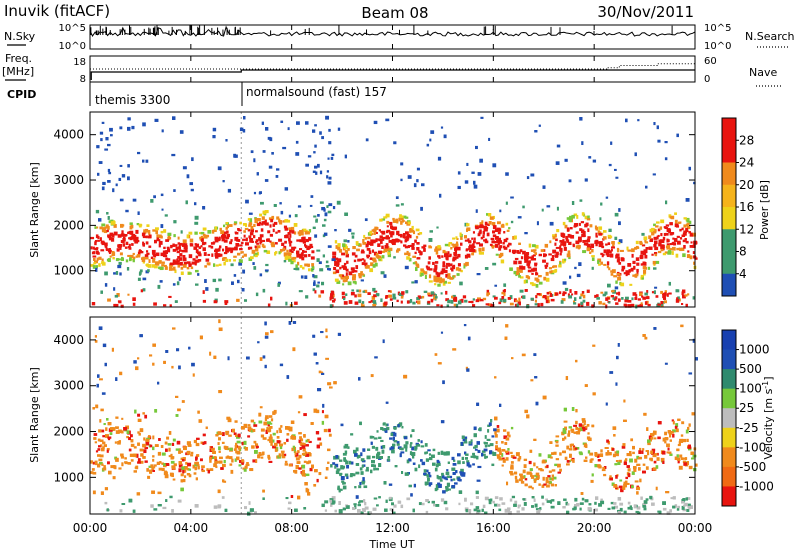  Describe the element at coordinates (764, 210) in the screenshot. I see `power-colorbar-label: Power [dB]` at that location.